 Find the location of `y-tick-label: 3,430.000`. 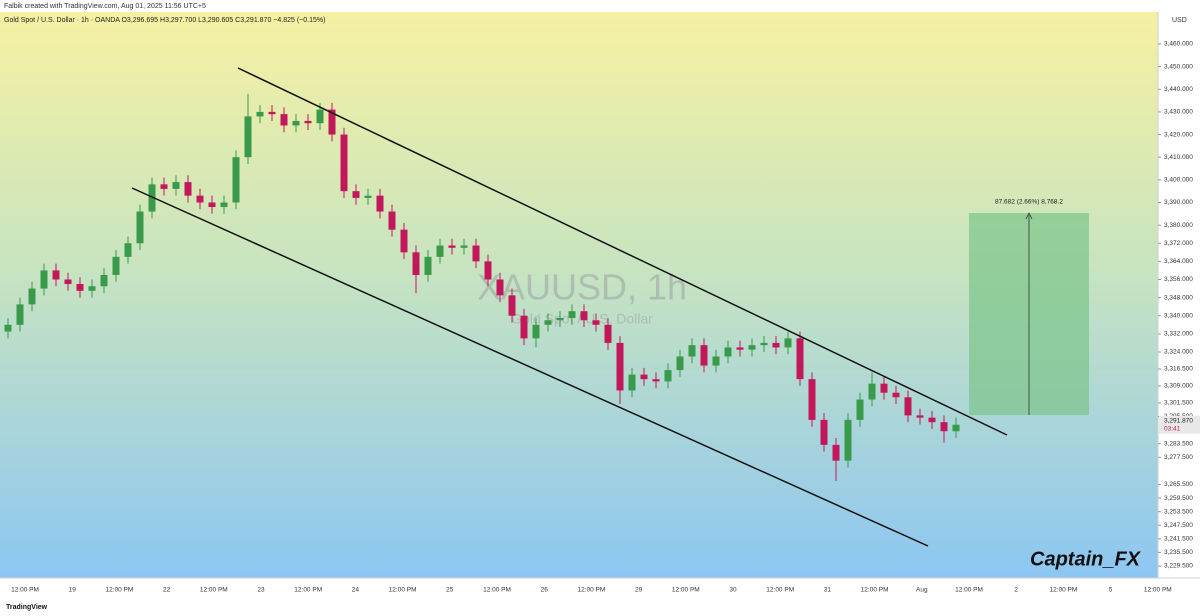

y-tick-label: 3,430.000 is located at coordinates (1178, 112).